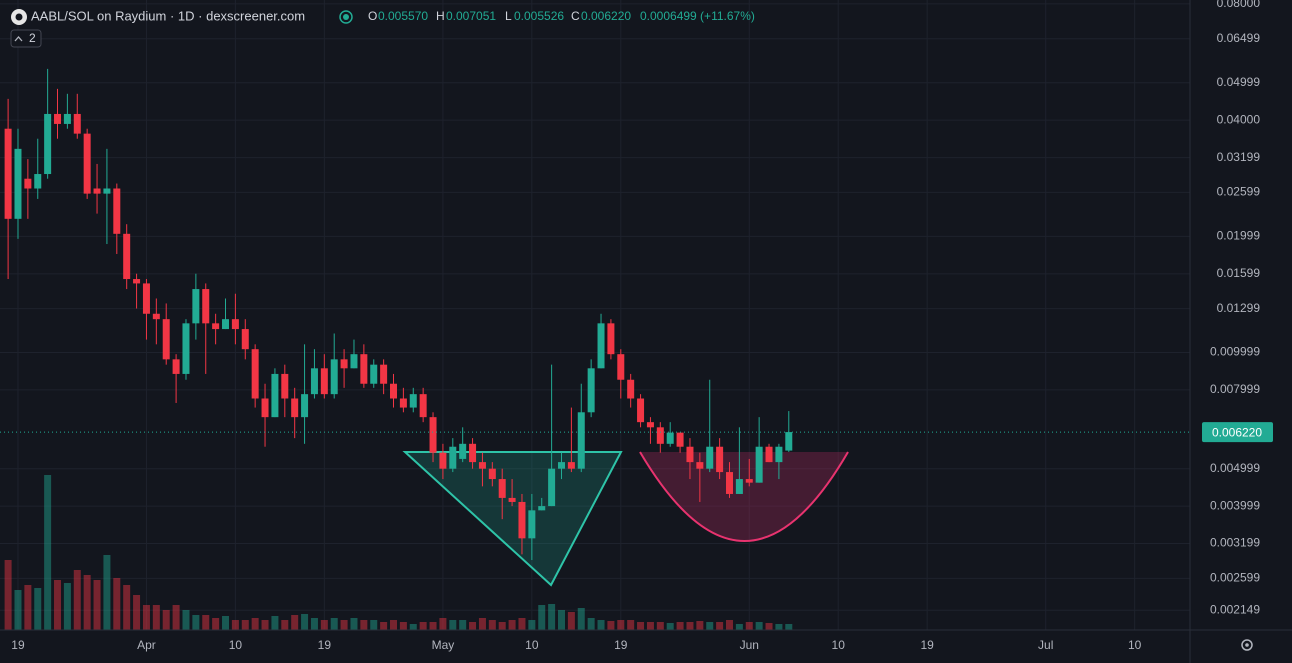 The height and width of the screenshot is (663, 1292). What do you see at coordinates (1247, 645) in the screenshot?
I see `settings-icon` at bounding box center [1247, 645].